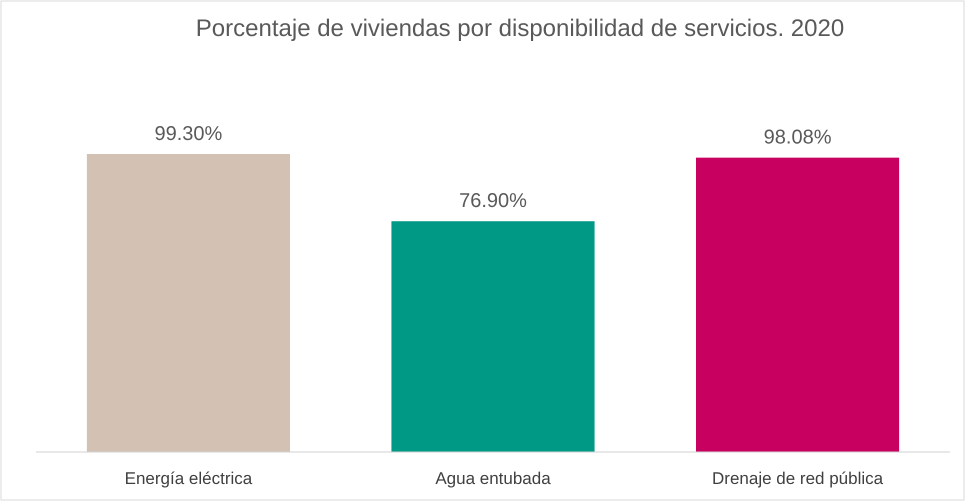 The height and width of the screenshot is (501, 965). What do you see at coordinates (798, 478) in the screenshot?
I see `x-tick-label: Drenaje de red pública` at bounding box center [798, 478].